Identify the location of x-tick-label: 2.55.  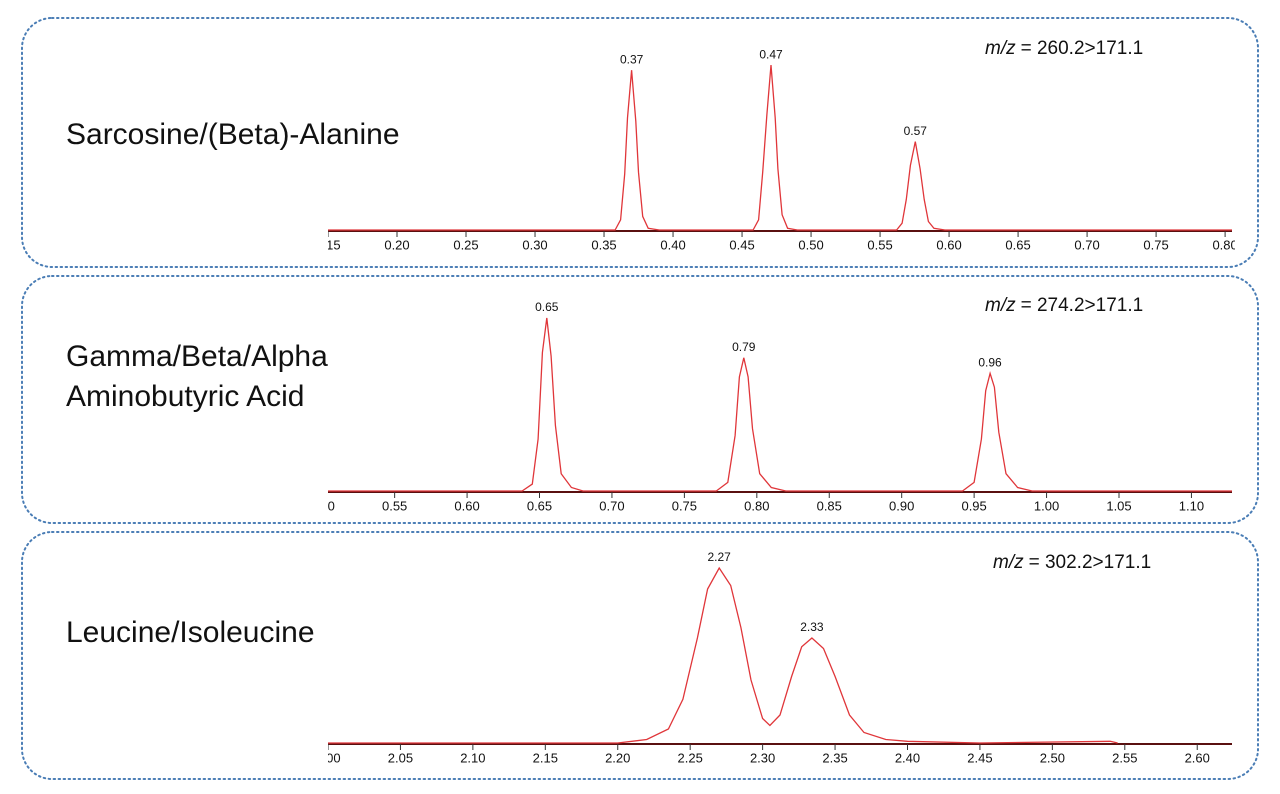
(1124, 757).